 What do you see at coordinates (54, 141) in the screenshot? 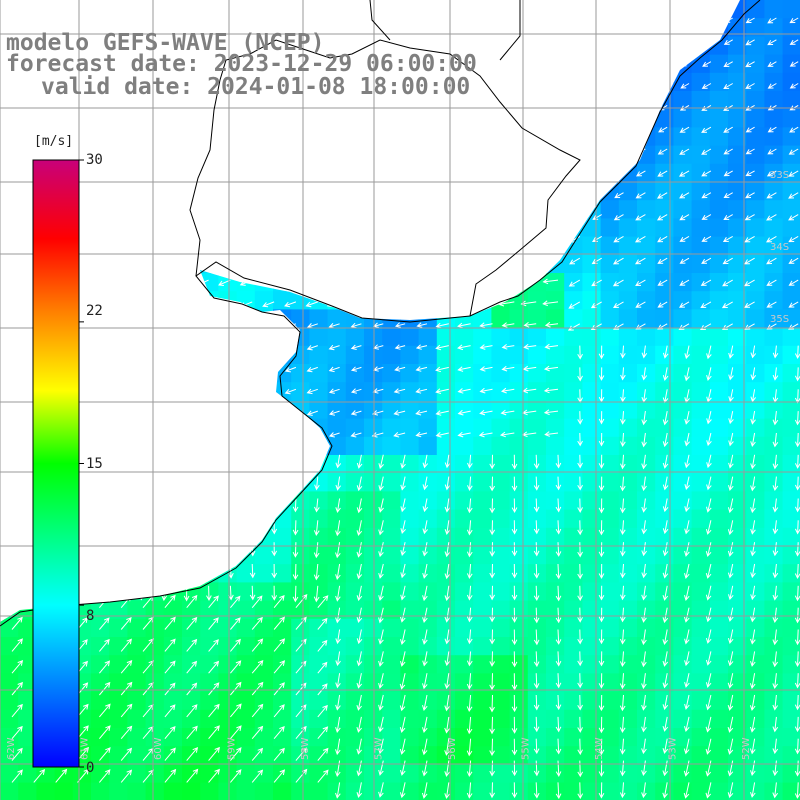
I see `colorbar-unit: [m/s]` at bounding box center [54, 141].